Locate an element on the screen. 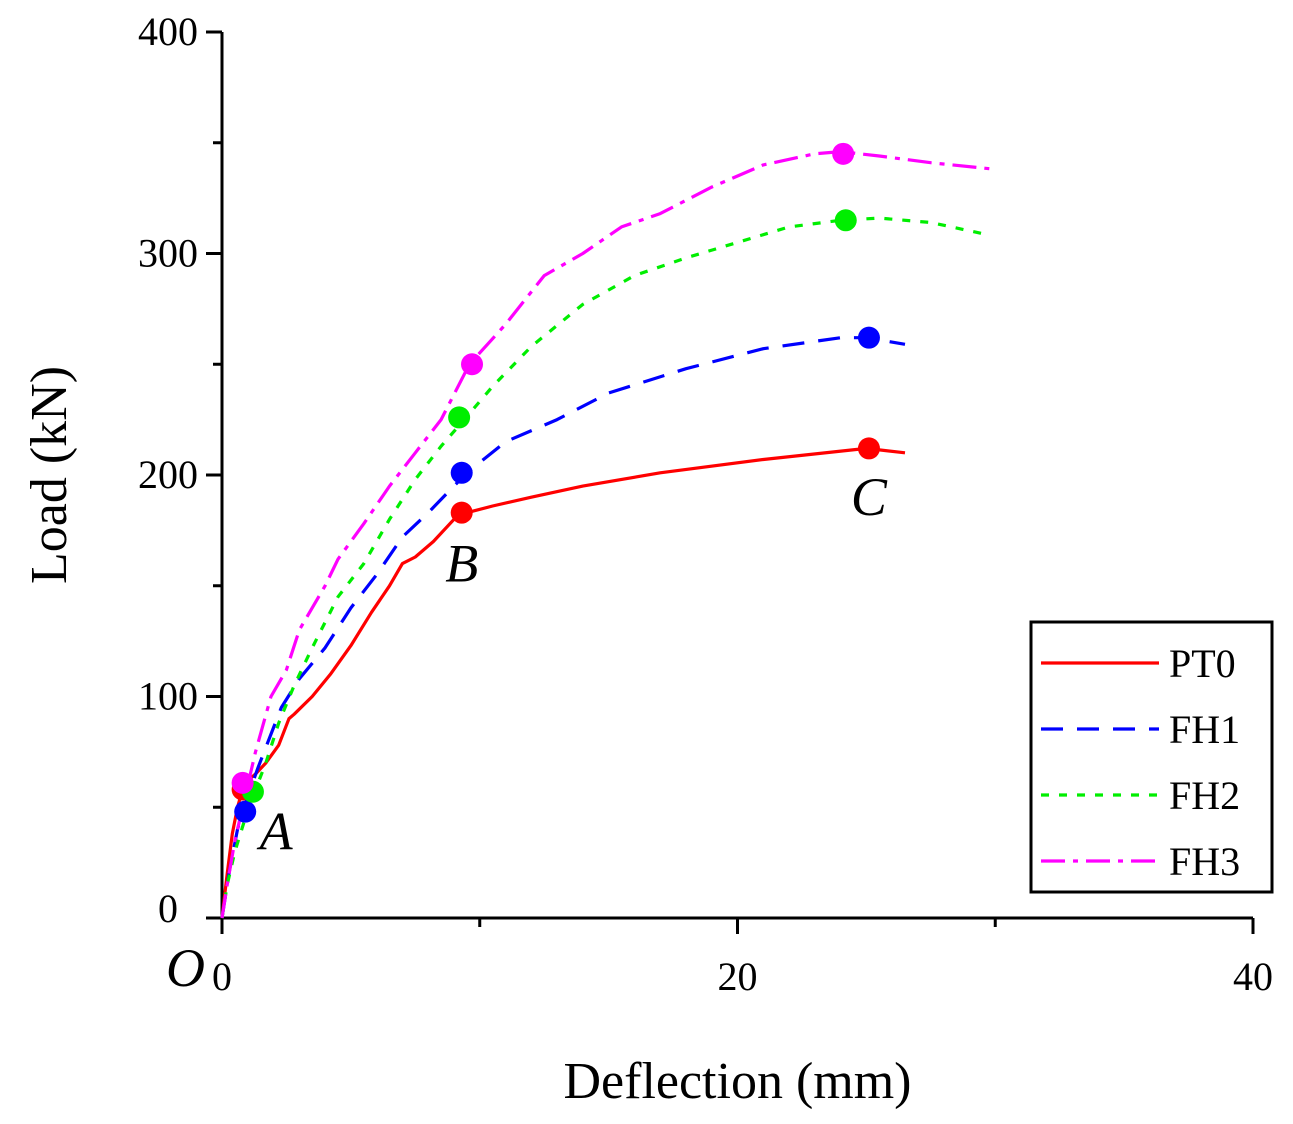 This screenshot has width=1293, height=1124. x-tick-label: 0 is located at coordinates (222, 976).